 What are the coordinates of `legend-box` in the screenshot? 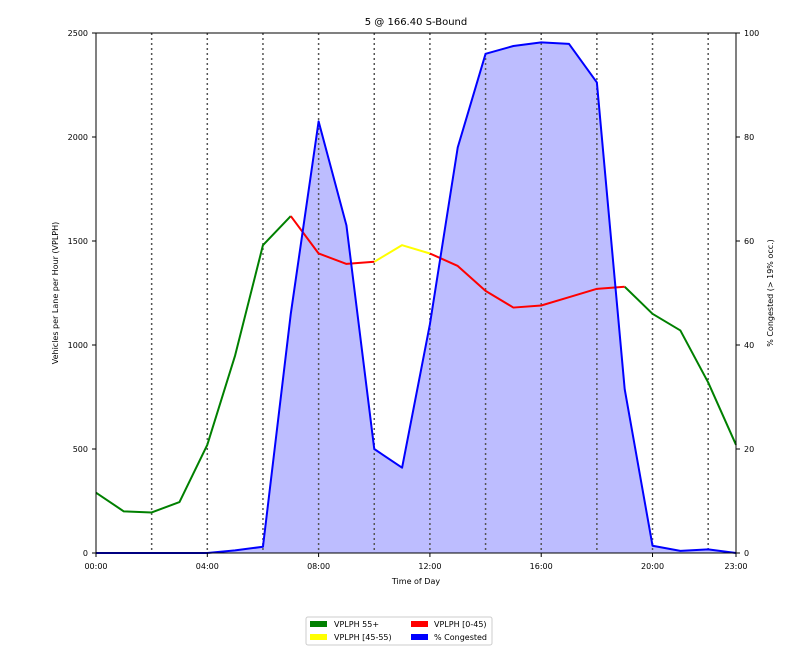 It's located at (399, 631).